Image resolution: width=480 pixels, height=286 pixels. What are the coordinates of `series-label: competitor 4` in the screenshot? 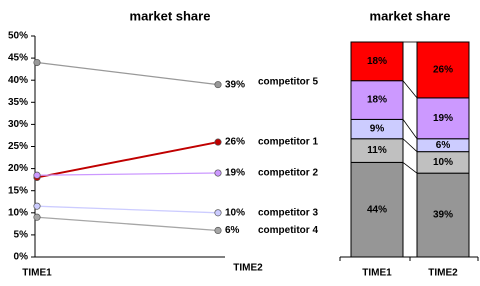 It's located at (288, 230).